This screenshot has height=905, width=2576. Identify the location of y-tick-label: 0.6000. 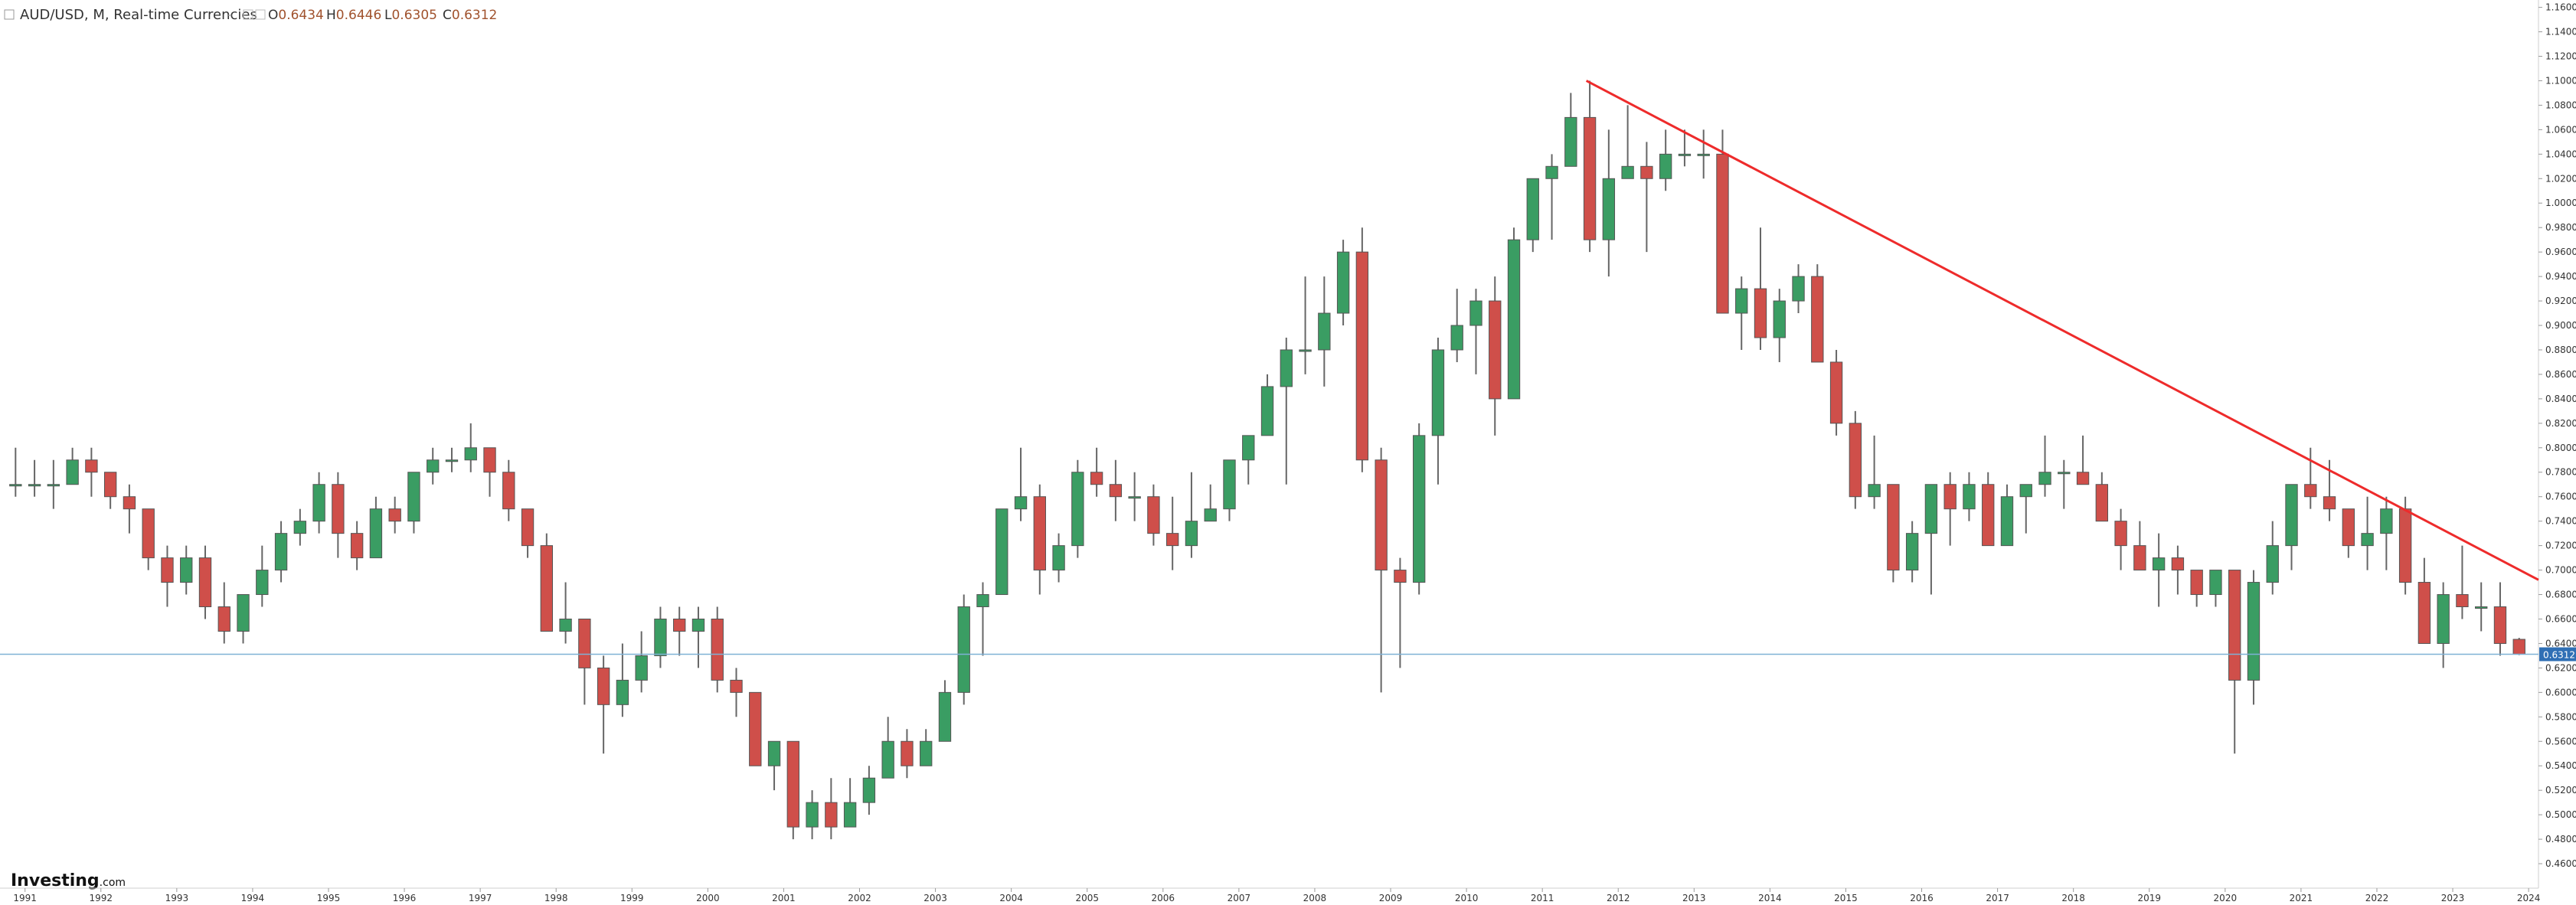
(2560, 692).